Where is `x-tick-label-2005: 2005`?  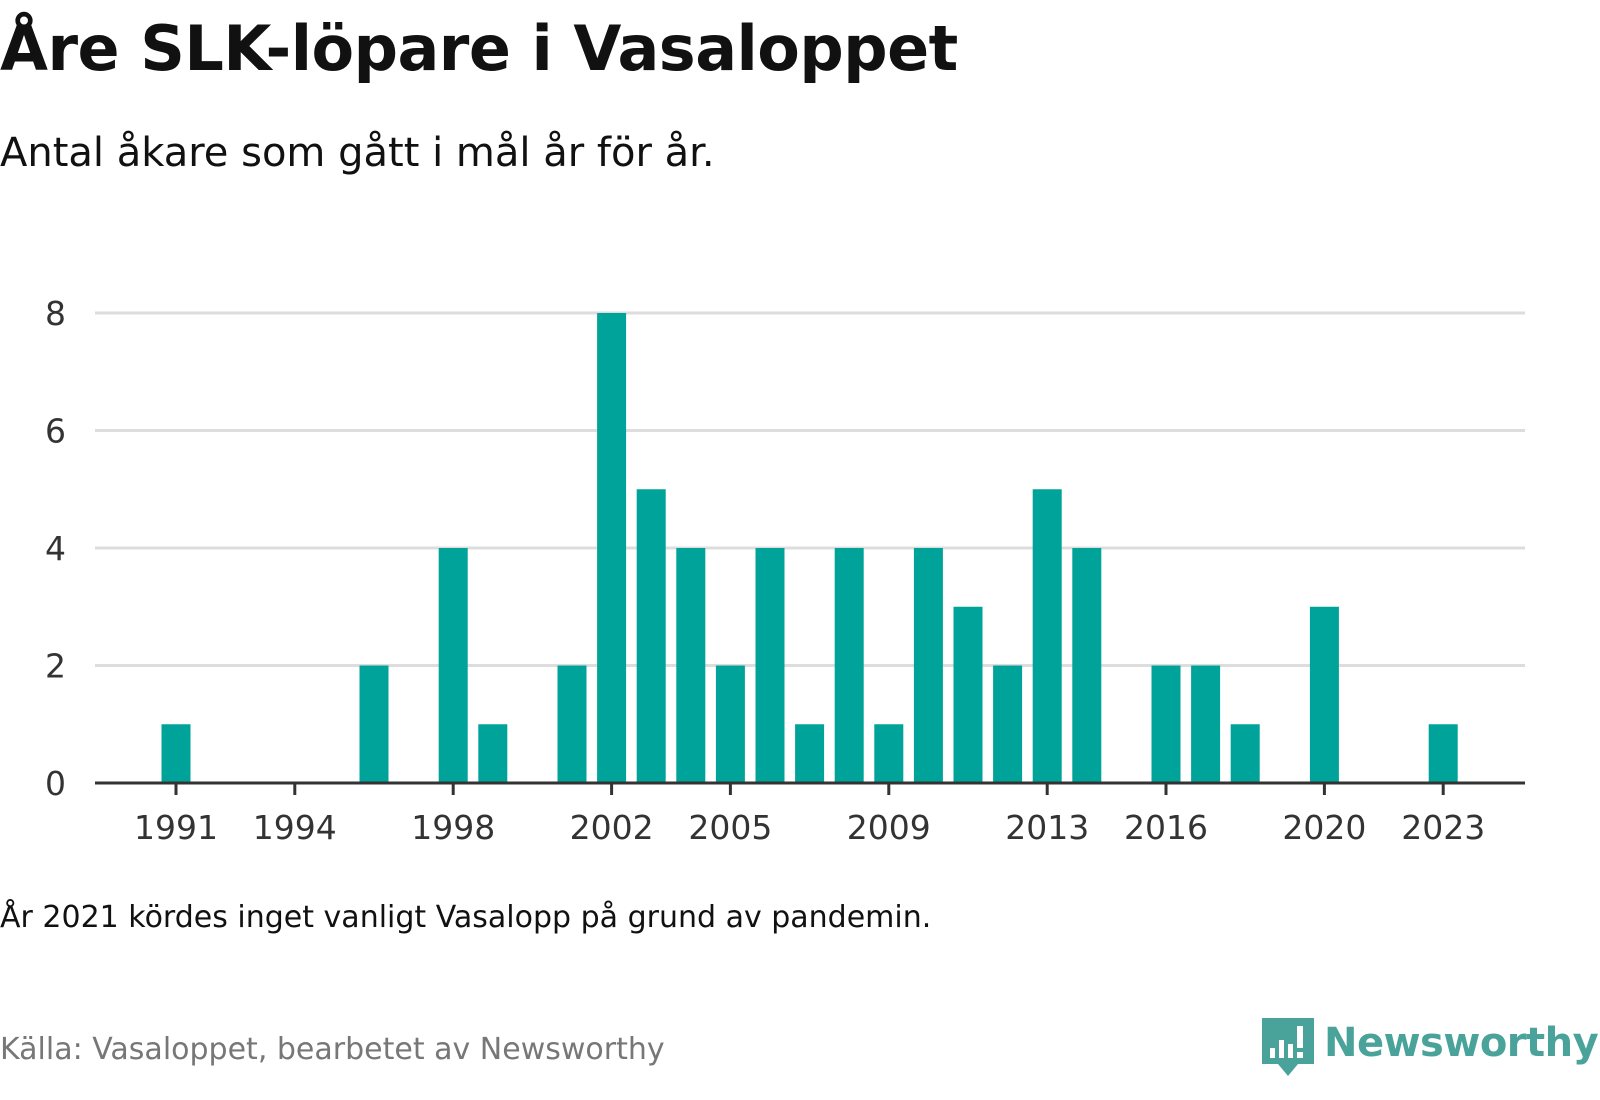 x-tick-label-2005: 2005 is located at coordinates (730, 827).